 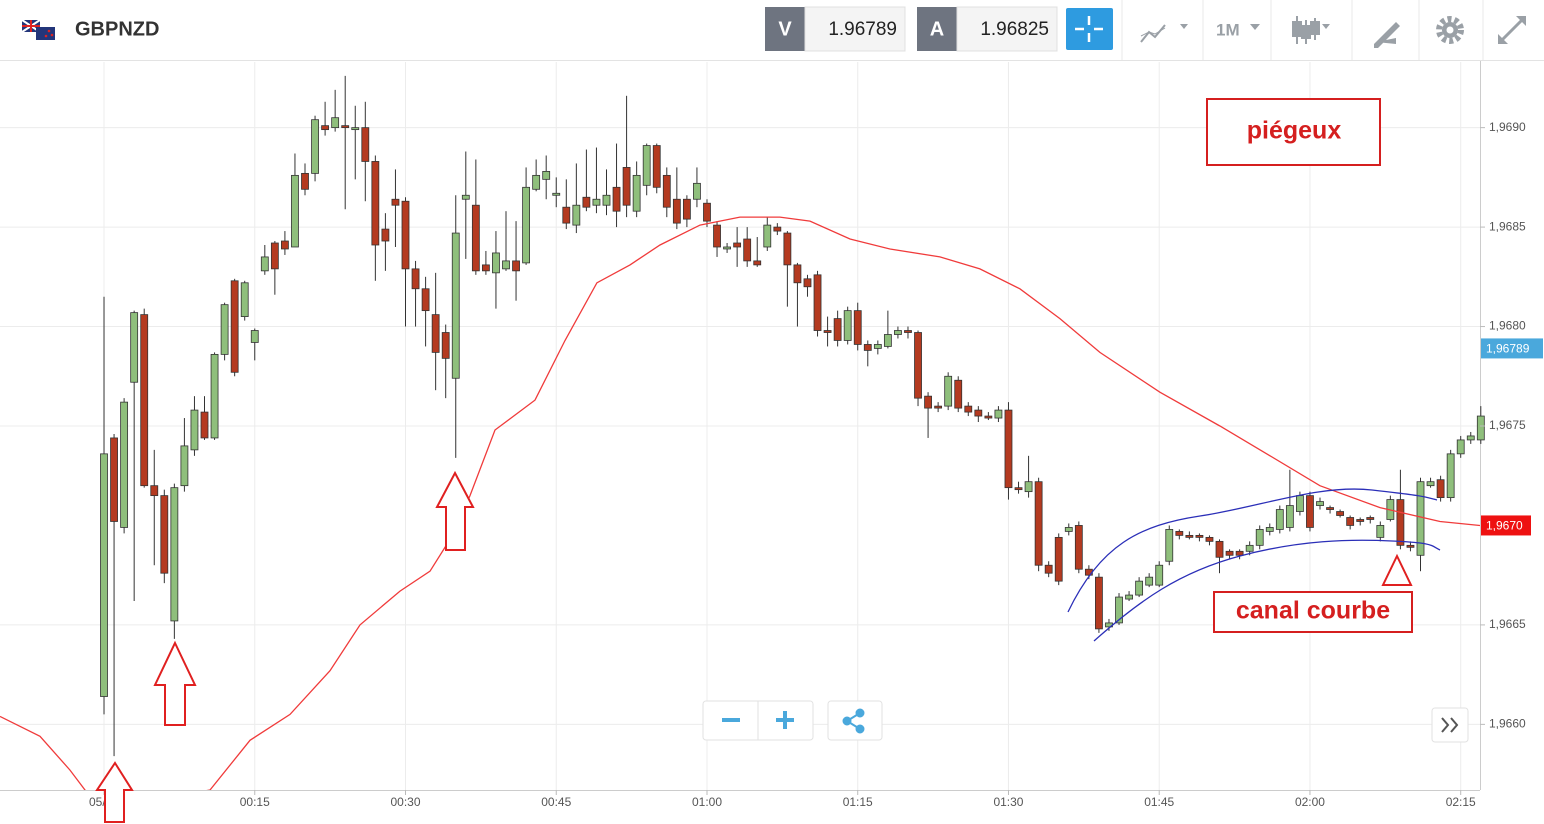 I want to click on scroll-end, so click(x=1450, y=725).